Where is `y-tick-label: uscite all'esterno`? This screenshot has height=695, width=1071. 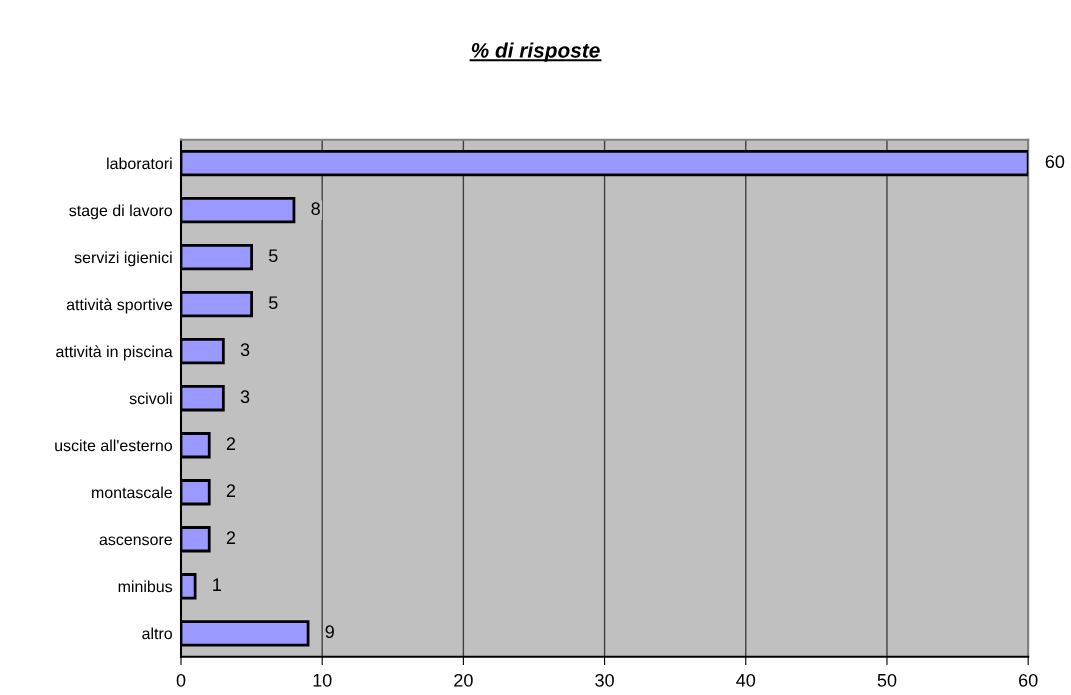
y-tick-label: uscite all'esterno is located at coordinates (113, 445).